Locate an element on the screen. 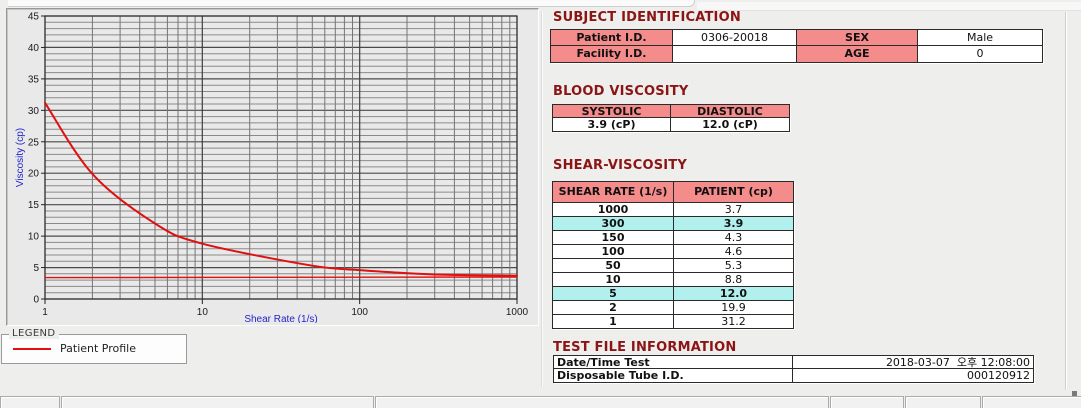  systolic-value: 3.9 (cP) is located at coordinates (612, 124).